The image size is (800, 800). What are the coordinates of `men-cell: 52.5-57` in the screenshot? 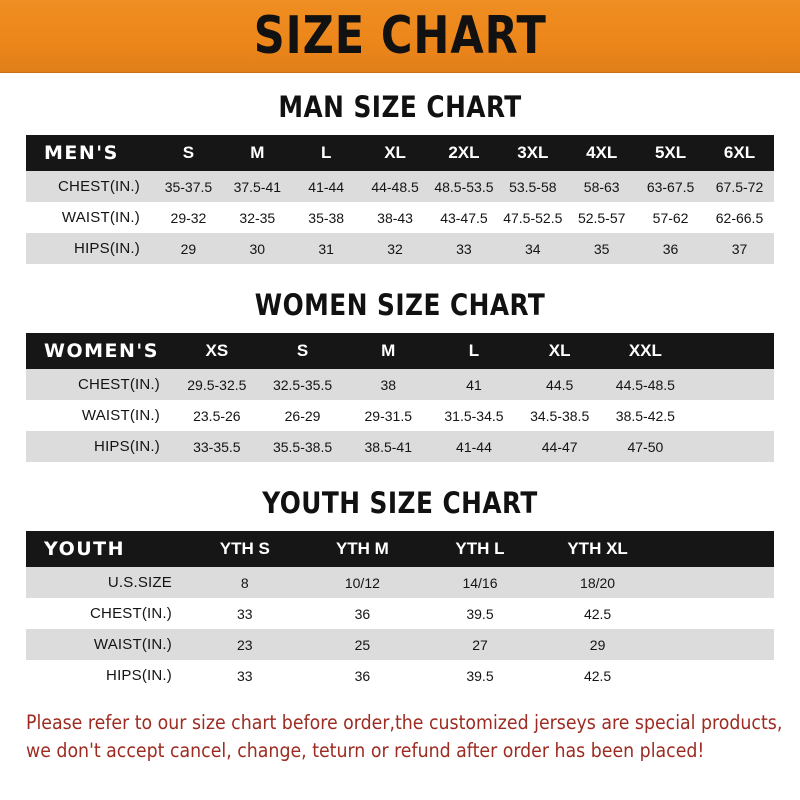 It's located at (602, 217).